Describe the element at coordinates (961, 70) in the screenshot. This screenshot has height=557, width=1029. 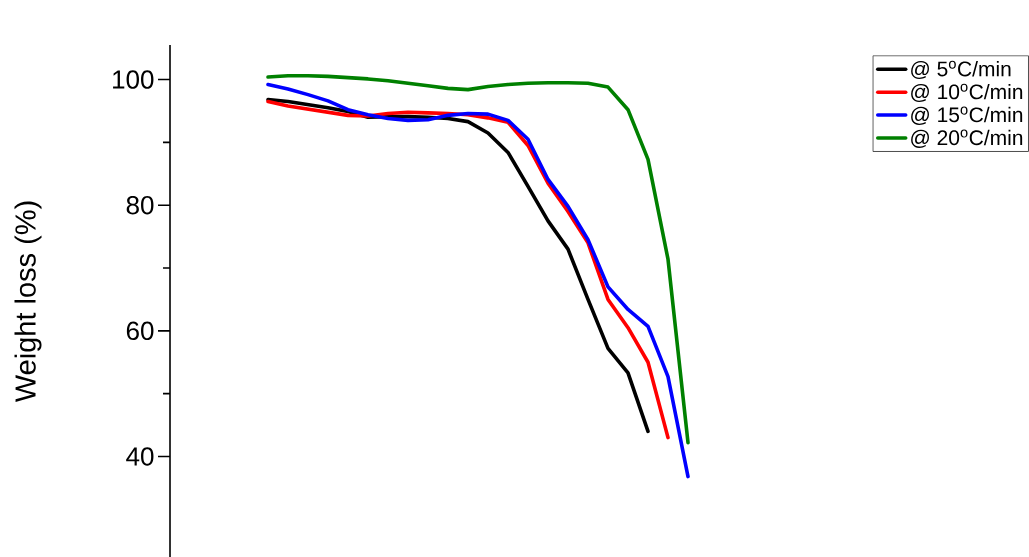
I see `legend-label: @ 5$^{o}$C/min` at that location.